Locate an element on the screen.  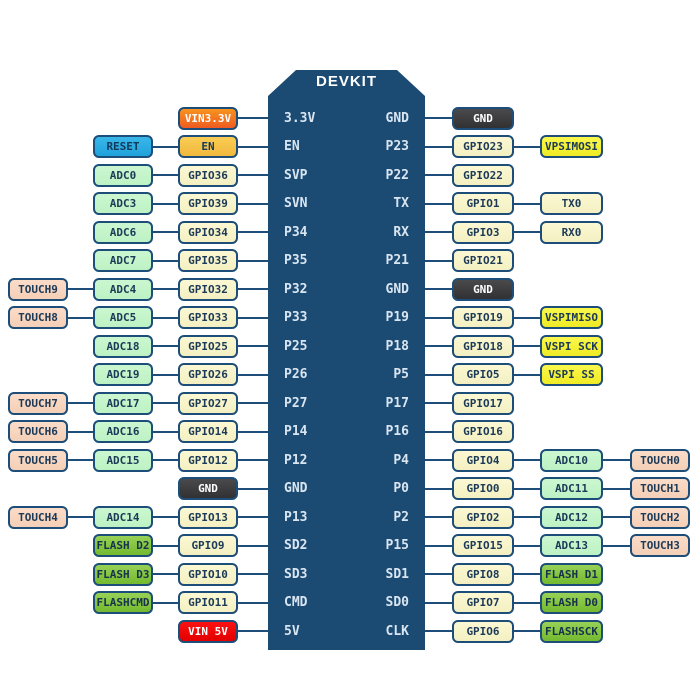
board-pin-right-sd0: SD0 is located at coordinates (397, 602).